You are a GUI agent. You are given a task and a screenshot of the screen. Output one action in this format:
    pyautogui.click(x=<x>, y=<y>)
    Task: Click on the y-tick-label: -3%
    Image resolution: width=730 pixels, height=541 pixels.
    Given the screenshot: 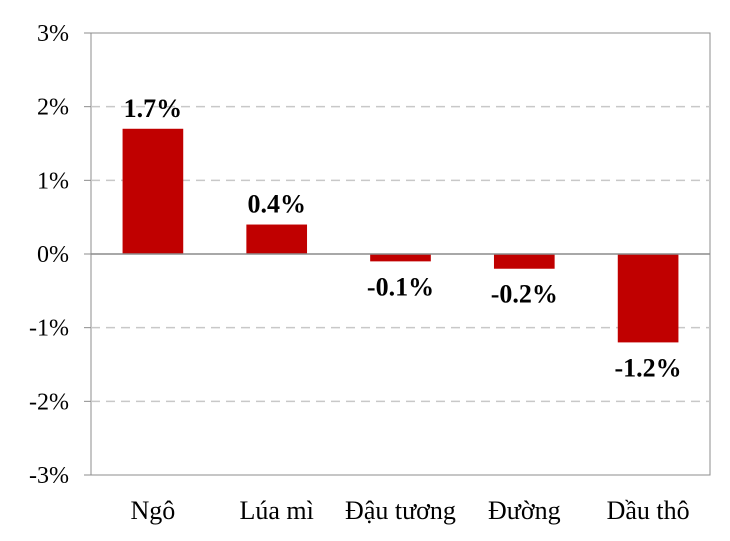 What is the action you would take?
    pyautogui.click(x=49, y=476)
    